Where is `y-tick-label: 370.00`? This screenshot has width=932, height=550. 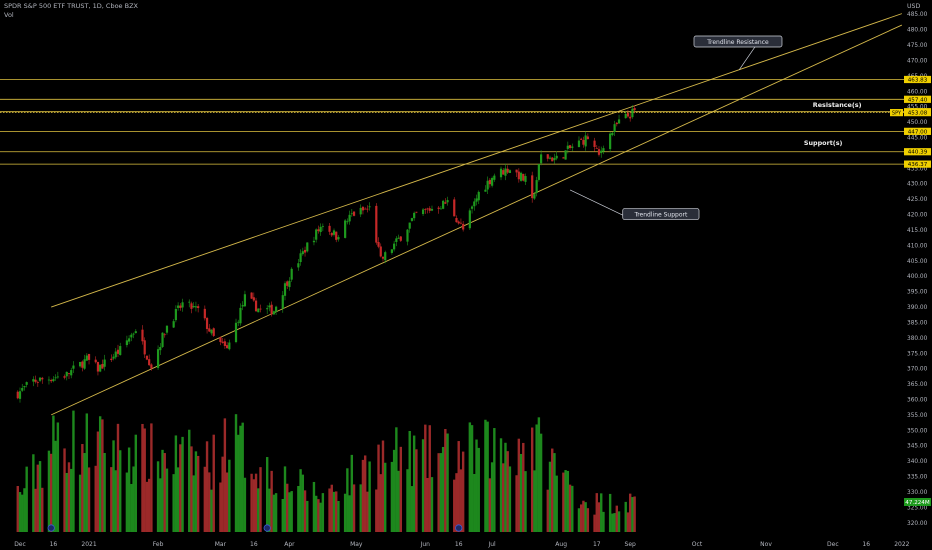
y-tick-label: 370.00 is located at coordinates (917, 370).